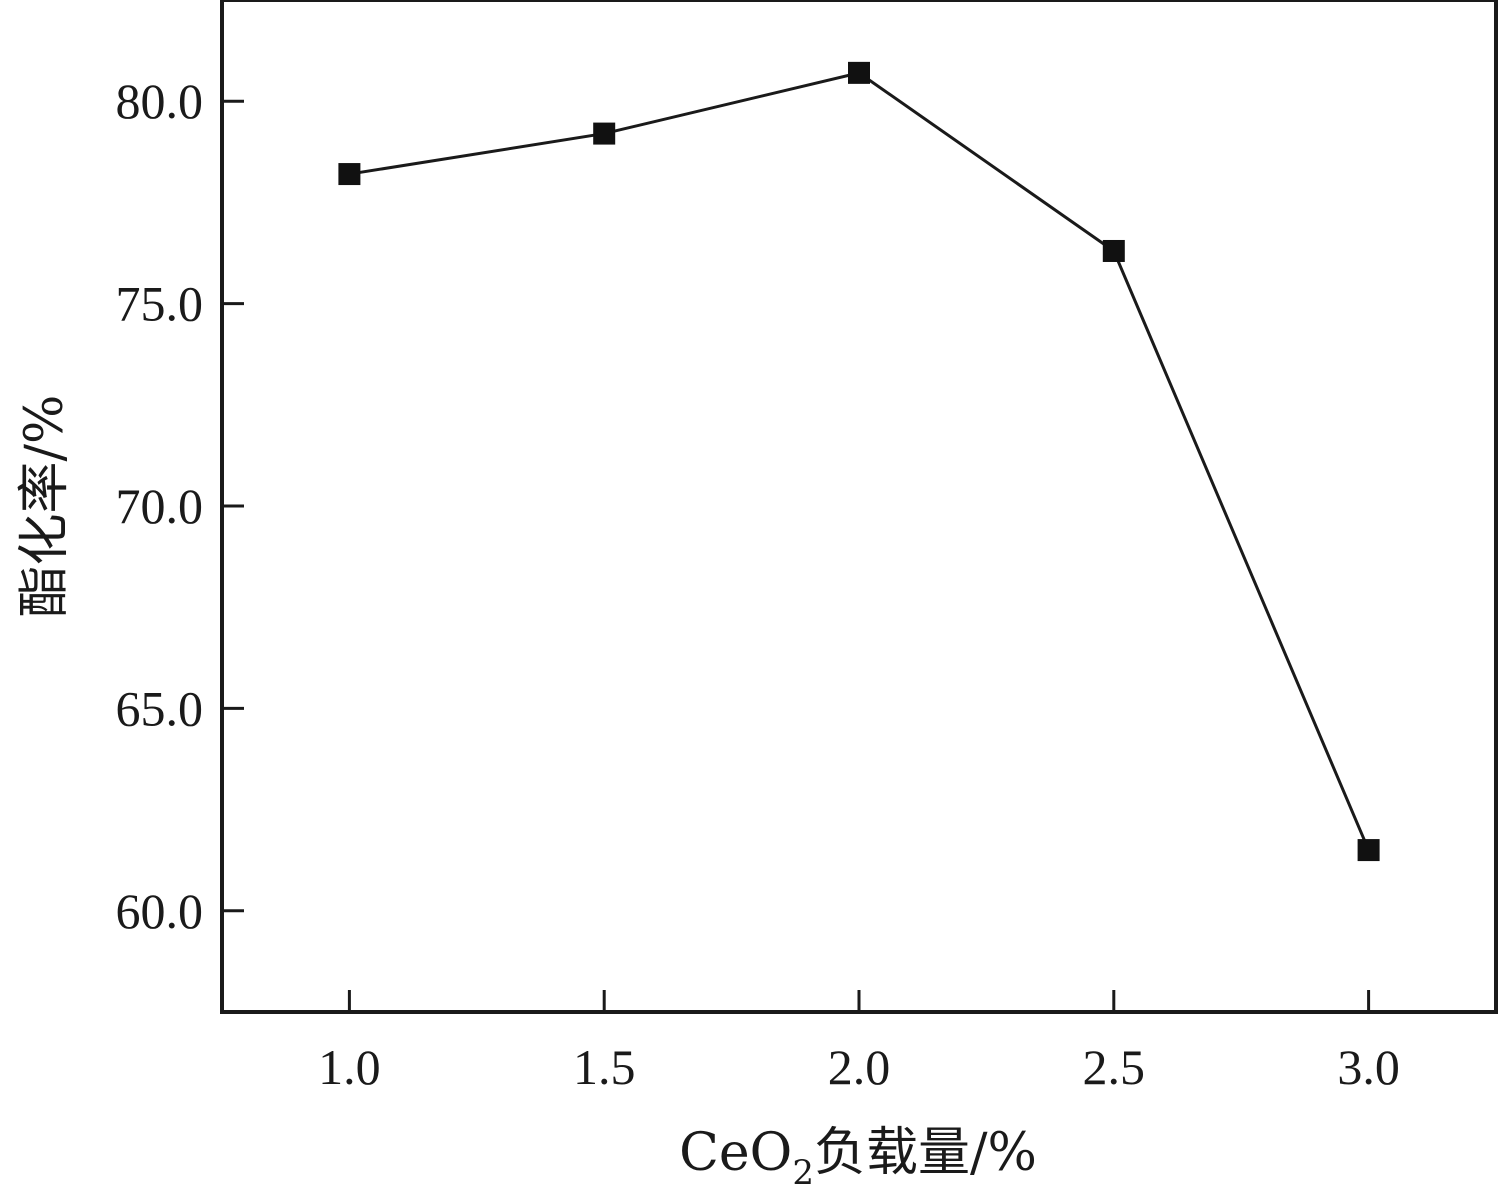 This screenshot has height=1187, width=1500. What do you see at coordinates (803, 1170) in the screenshot?
I see `x-axis-label-sub: 2` at bounding box center [803, 1170].